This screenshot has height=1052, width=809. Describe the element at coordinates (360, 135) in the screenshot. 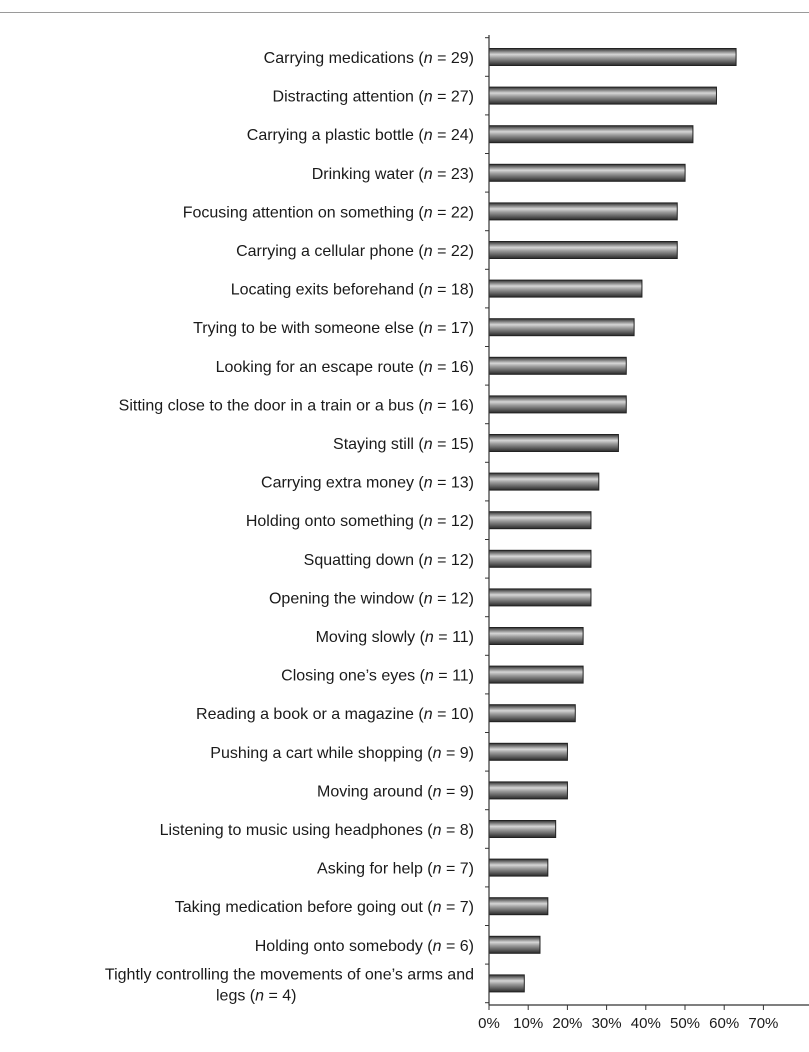

I see `category-label: Carrying a plastic bottle (n = 24)` at that location.